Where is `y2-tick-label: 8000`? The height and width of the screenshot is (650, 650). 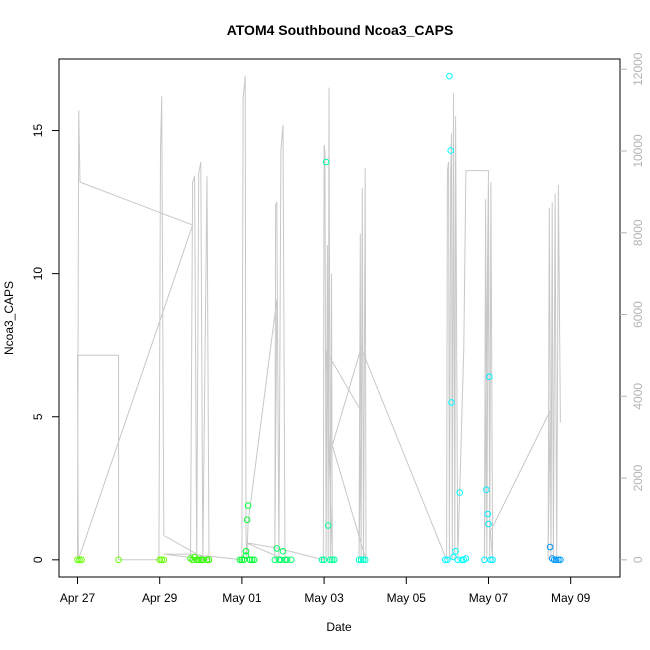 y2-tick-label: 8000 is located at coordinates (638, 232).